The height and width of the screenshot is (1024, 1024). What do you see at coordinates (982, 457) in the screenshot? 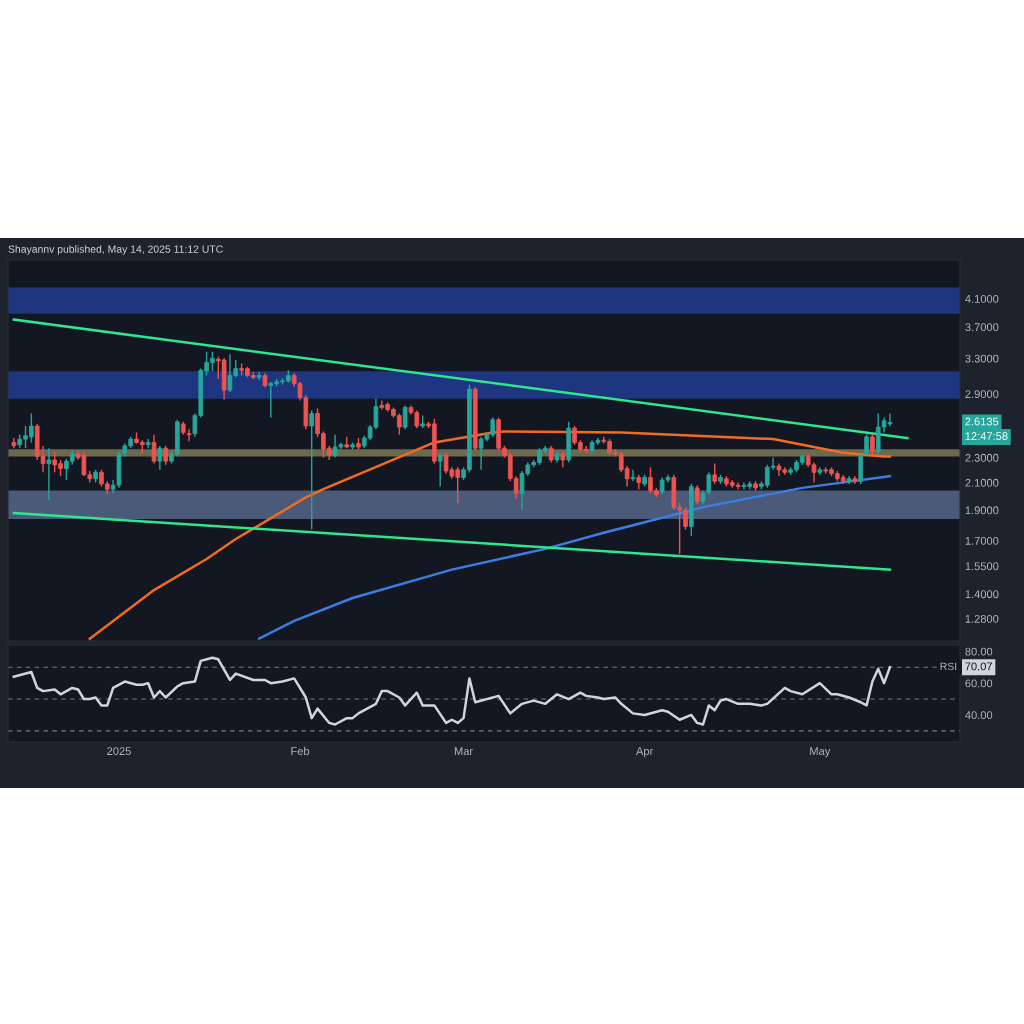
I see `y-tick-label: 2.3000` at bounding box center [982, 457].